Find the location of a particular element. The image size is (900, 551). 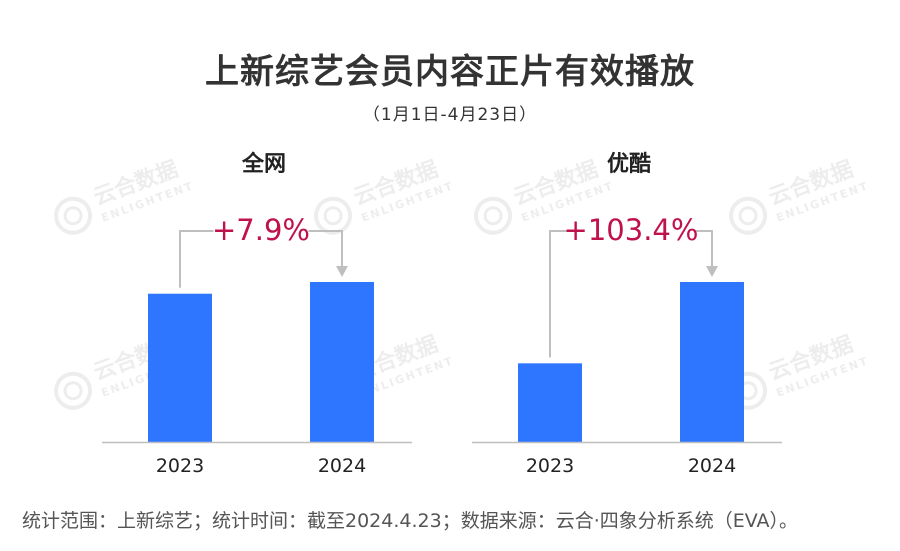

panel-title: 全网 is located at coordinates (263, 164).